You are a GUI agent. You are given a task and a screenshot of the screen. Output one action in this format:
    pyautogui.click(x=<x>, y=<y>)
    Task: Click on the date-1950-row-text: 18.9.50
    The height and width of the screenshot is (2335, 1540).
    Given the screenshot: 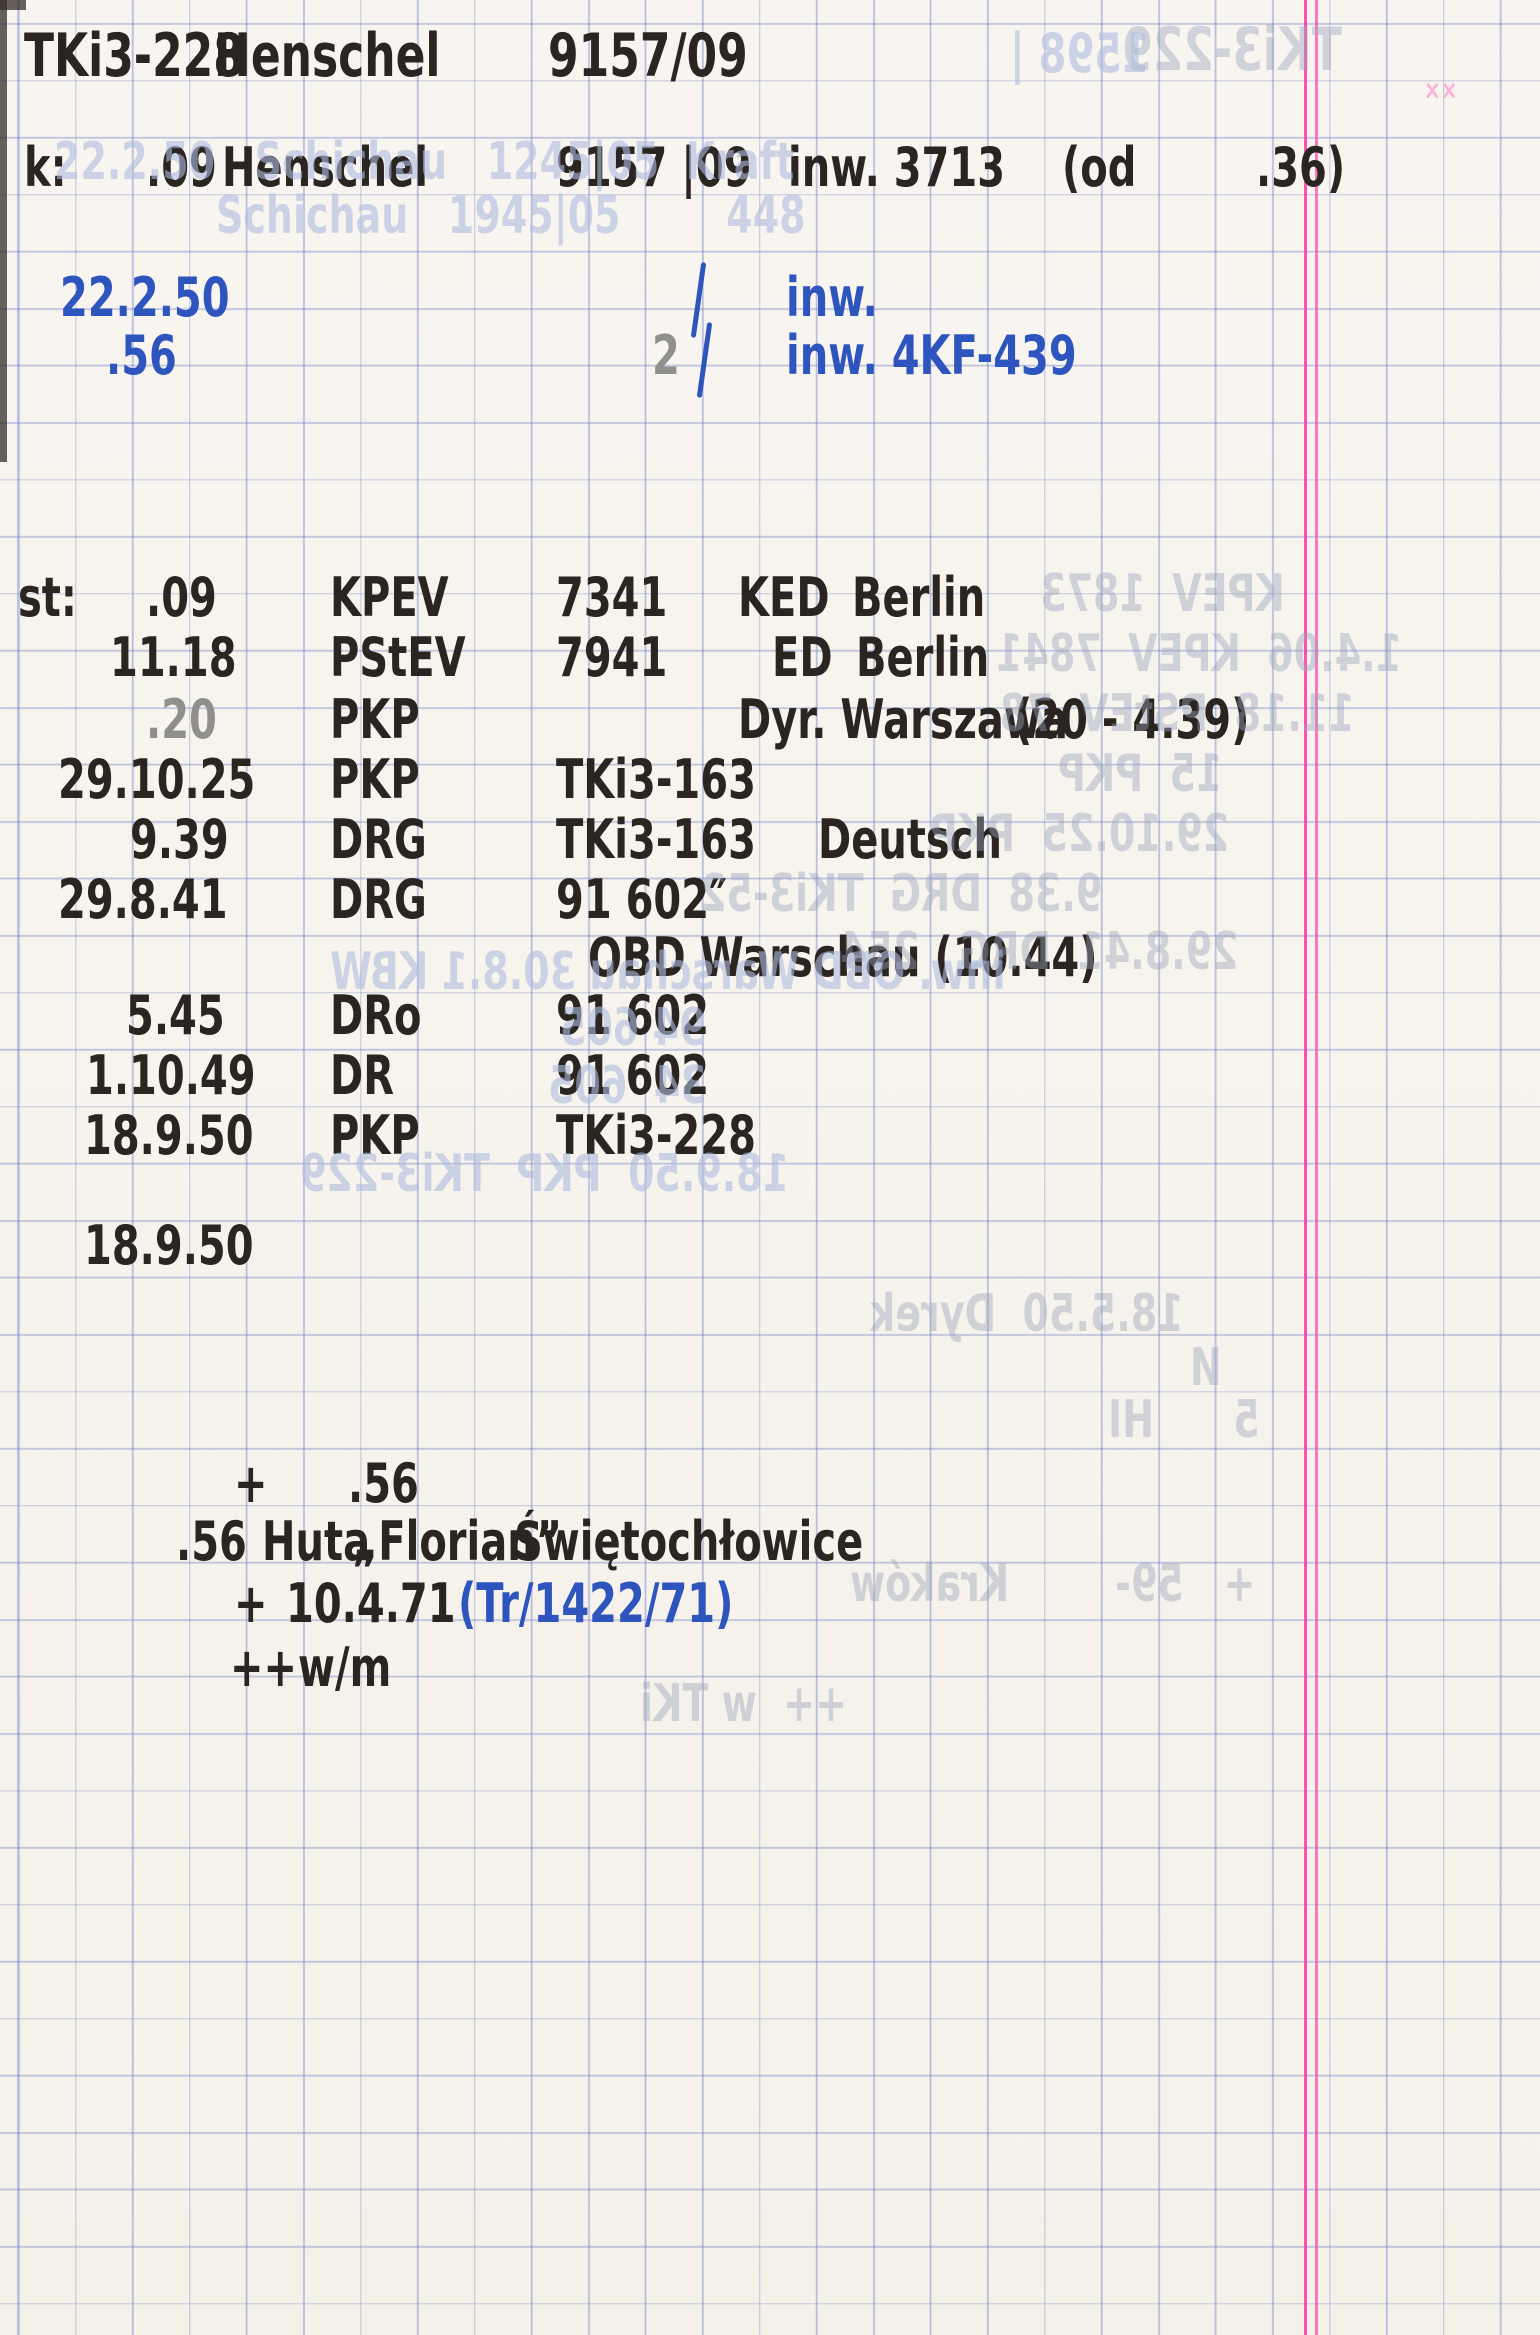 What is the action you would take?
    pyautogui.click(x=169, y=1246)
    